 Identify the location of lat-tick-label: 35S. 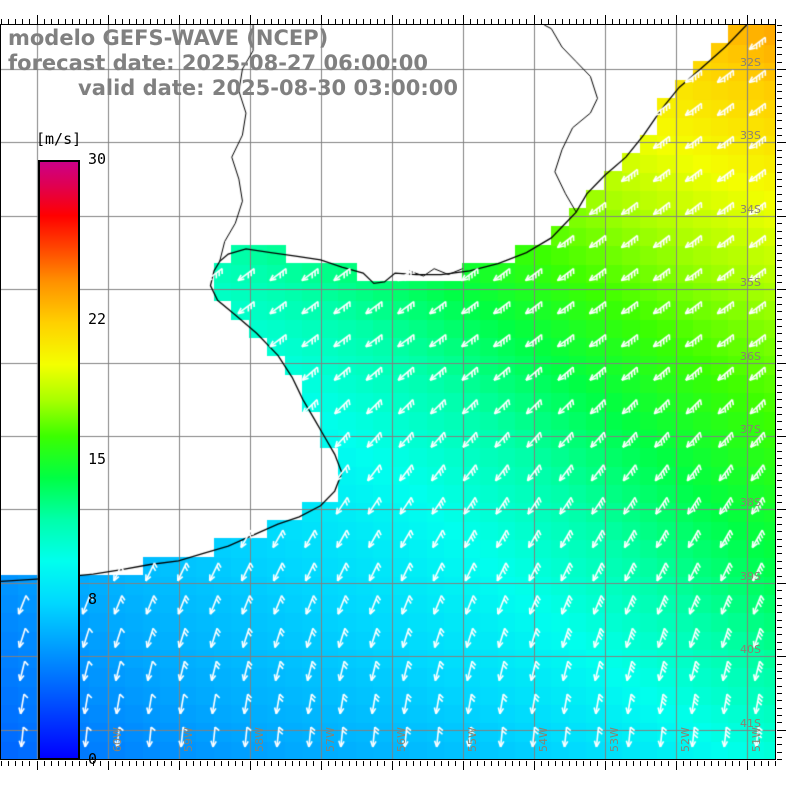
(750, 283).